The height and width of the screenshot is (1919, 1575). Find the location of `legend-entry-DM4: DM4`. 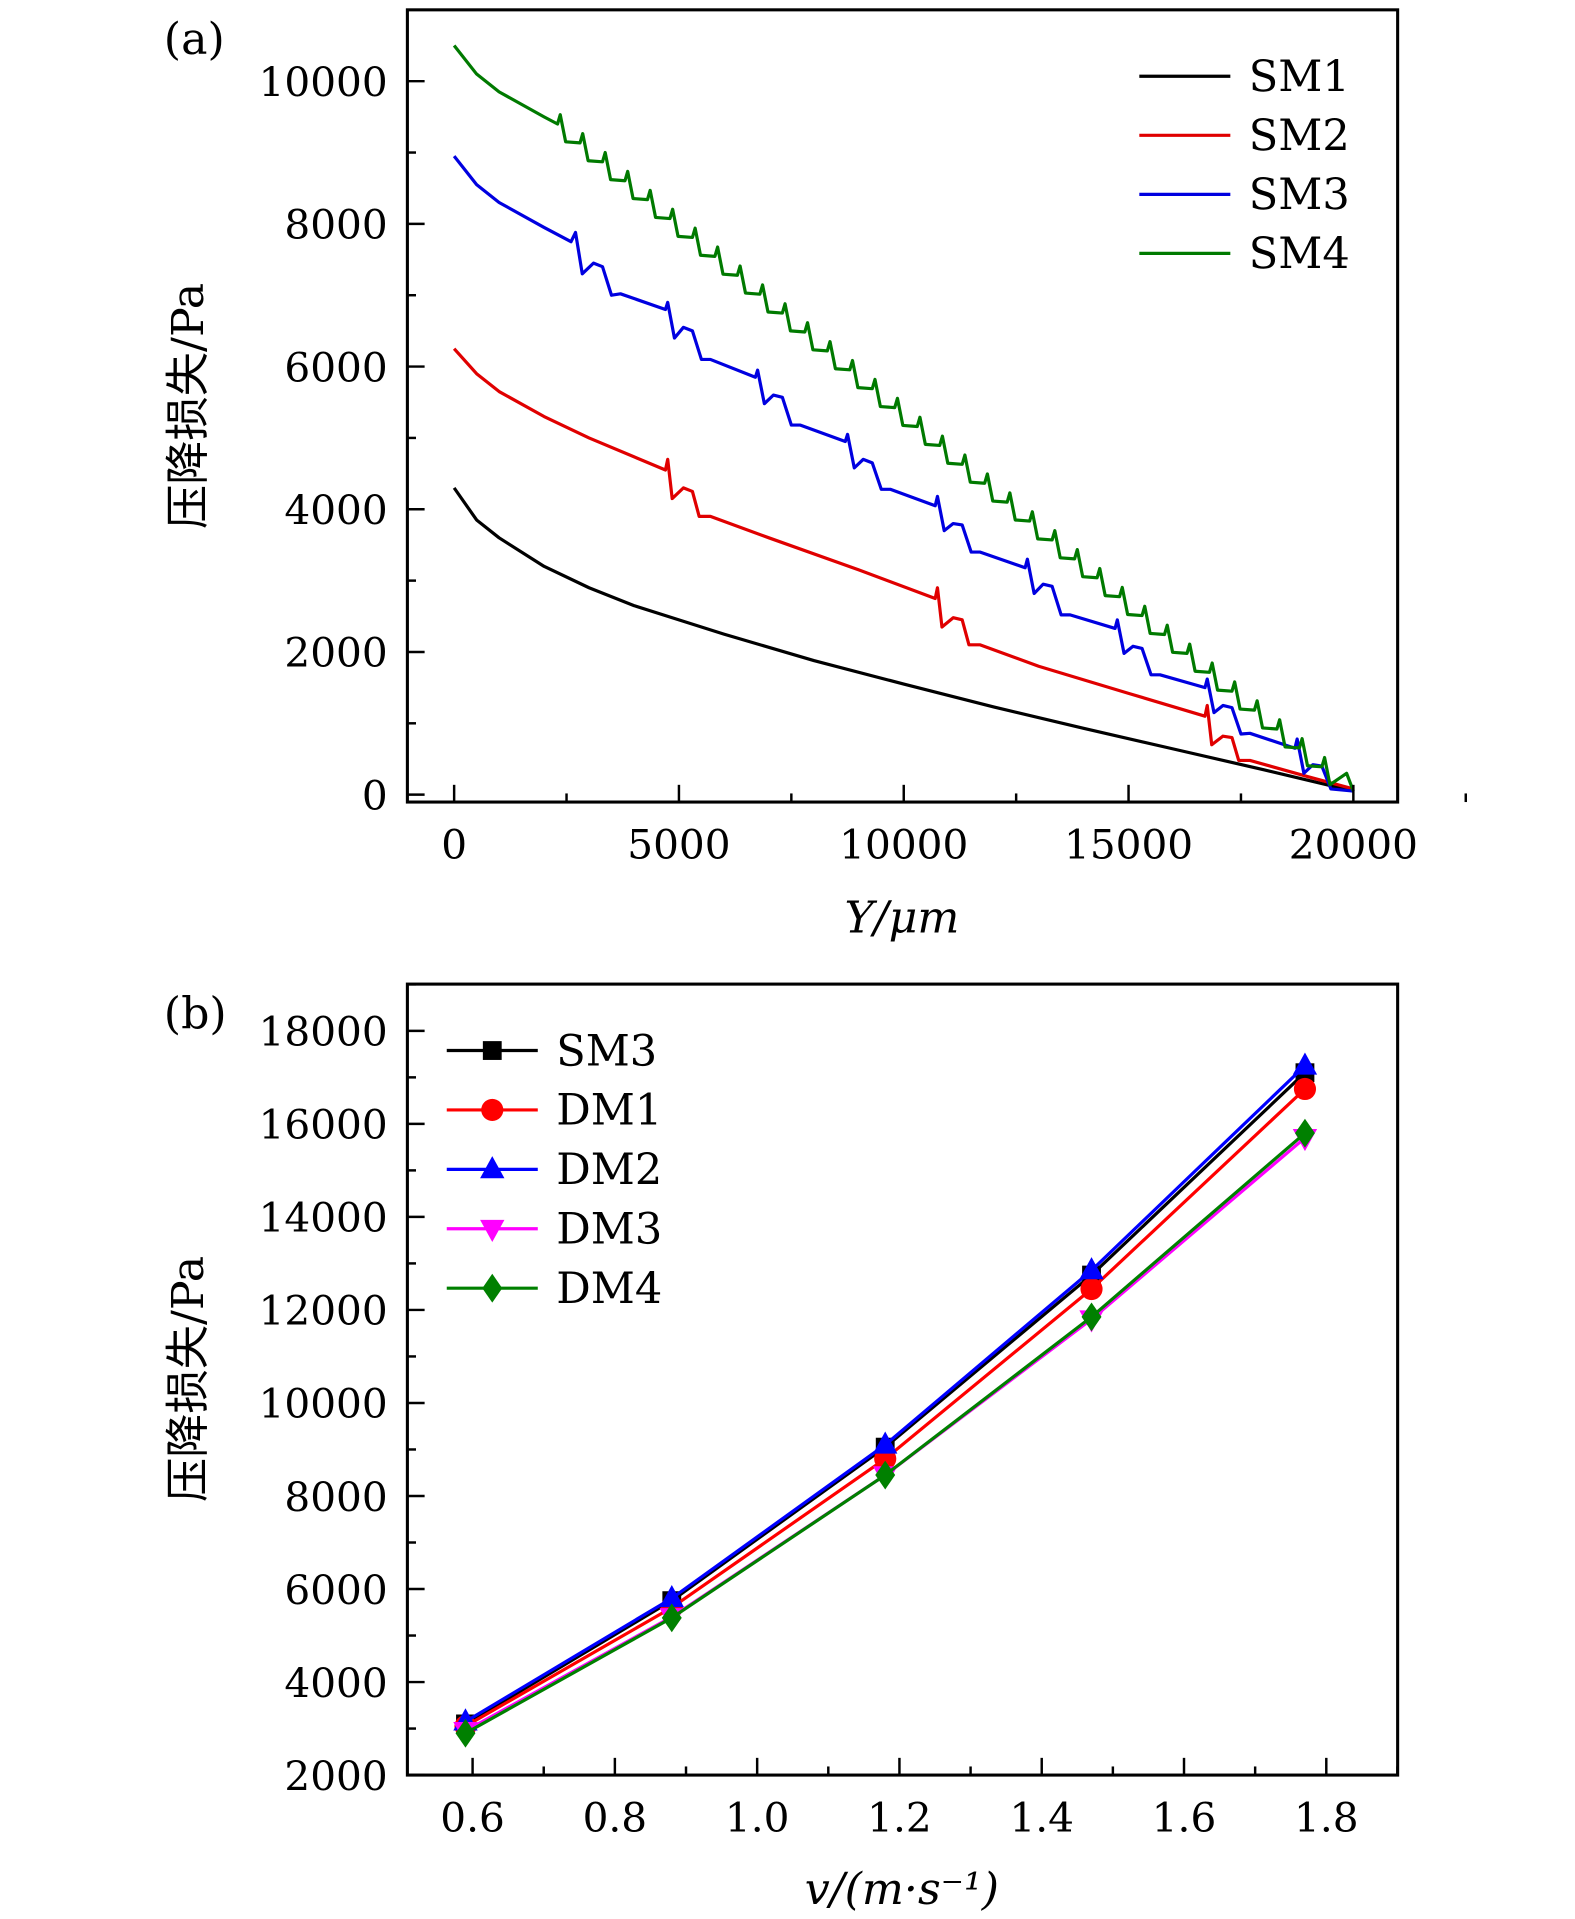

legend-entry-DM4: DM4 is located at coordinates (609, 1289).